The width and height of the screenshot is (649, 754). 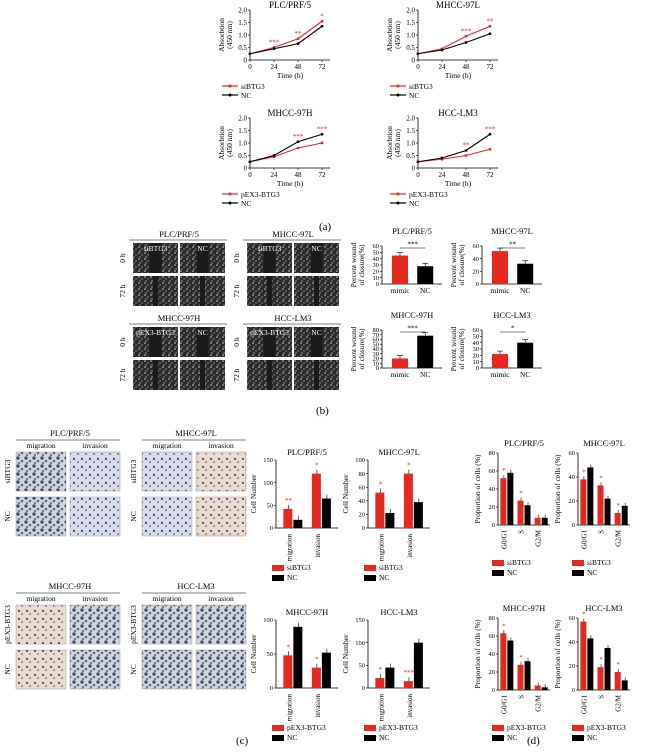 What do you see at coordinates (133, 669) in the screenshot?
I see `row-label: NC` at bounding box center [133, 669].